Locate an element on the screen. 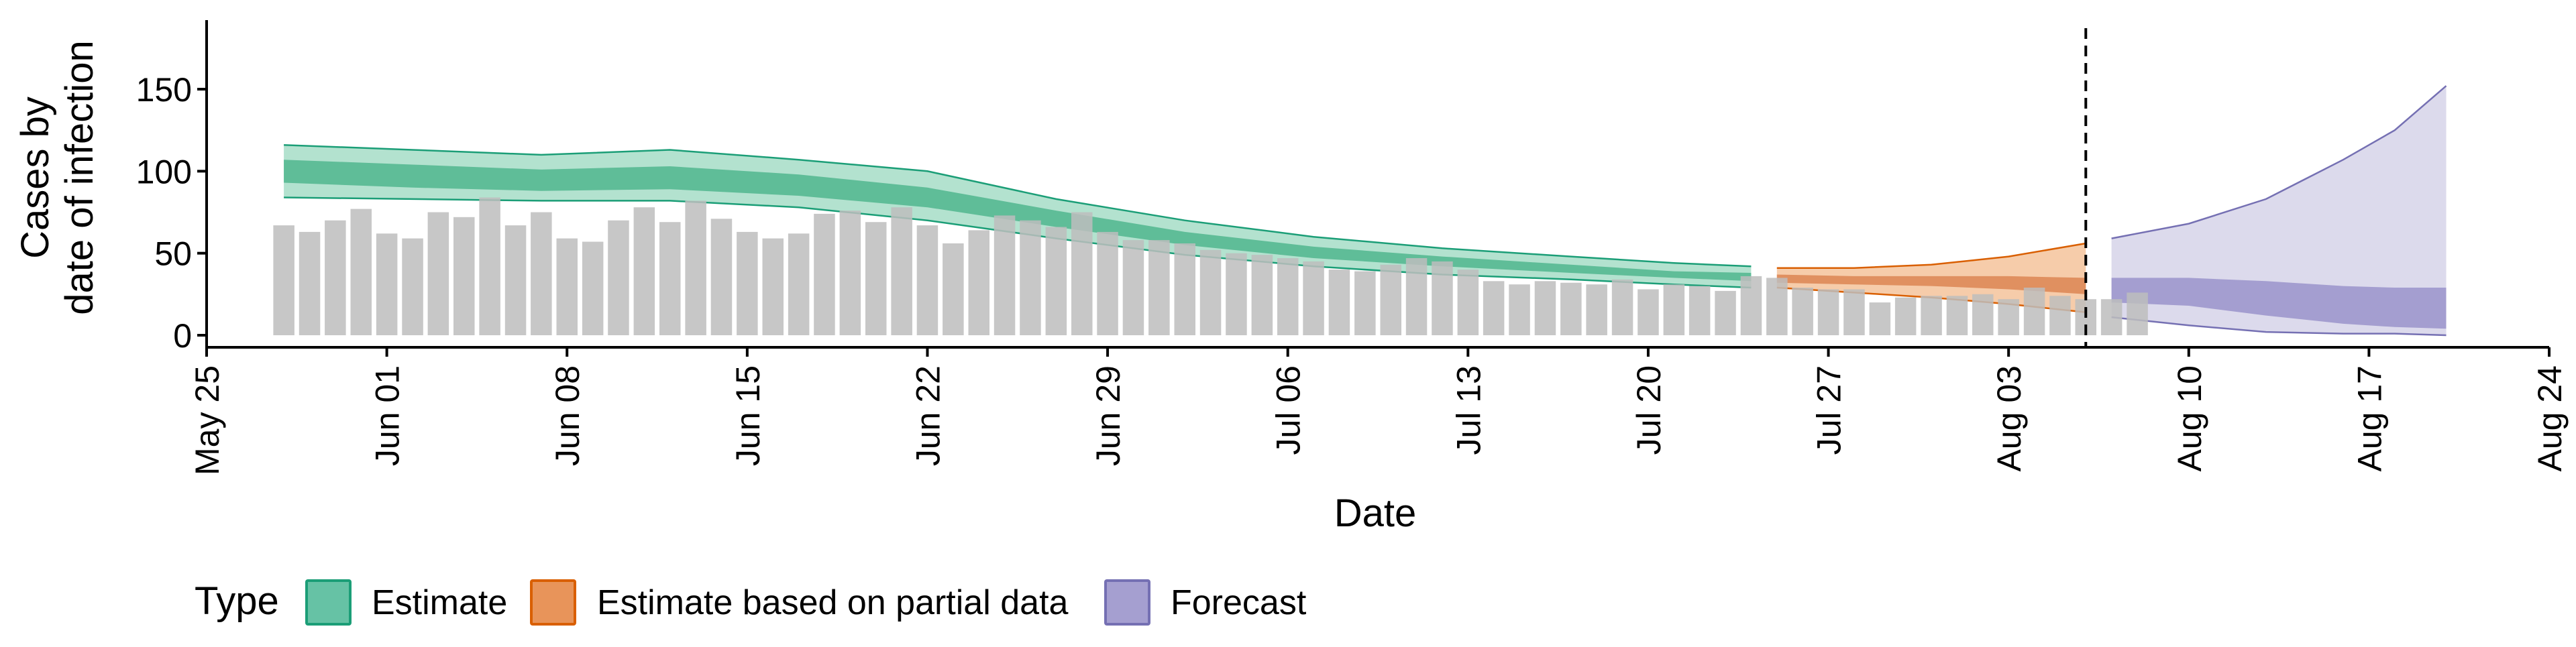 Image resolution: width=2576 pixels, height=647 pixels. x-tick-label: Jul 13 is located at coordinates (1468, 410).